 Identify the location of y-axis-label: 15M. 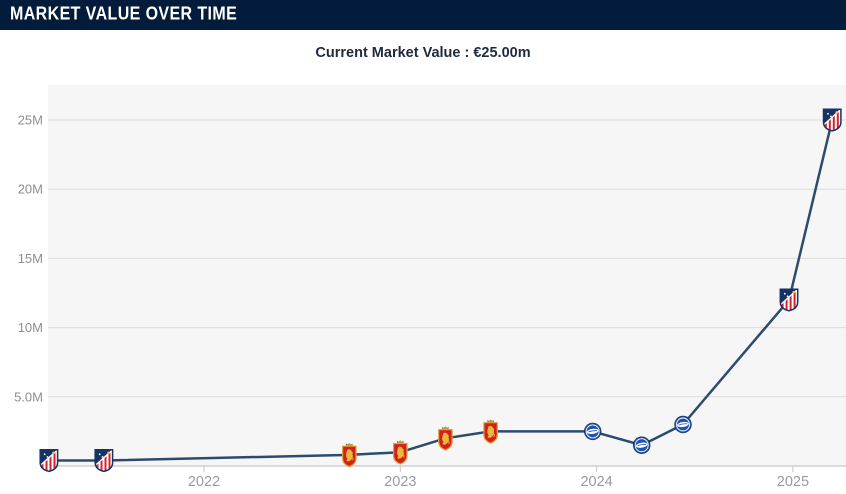
(30, 258).